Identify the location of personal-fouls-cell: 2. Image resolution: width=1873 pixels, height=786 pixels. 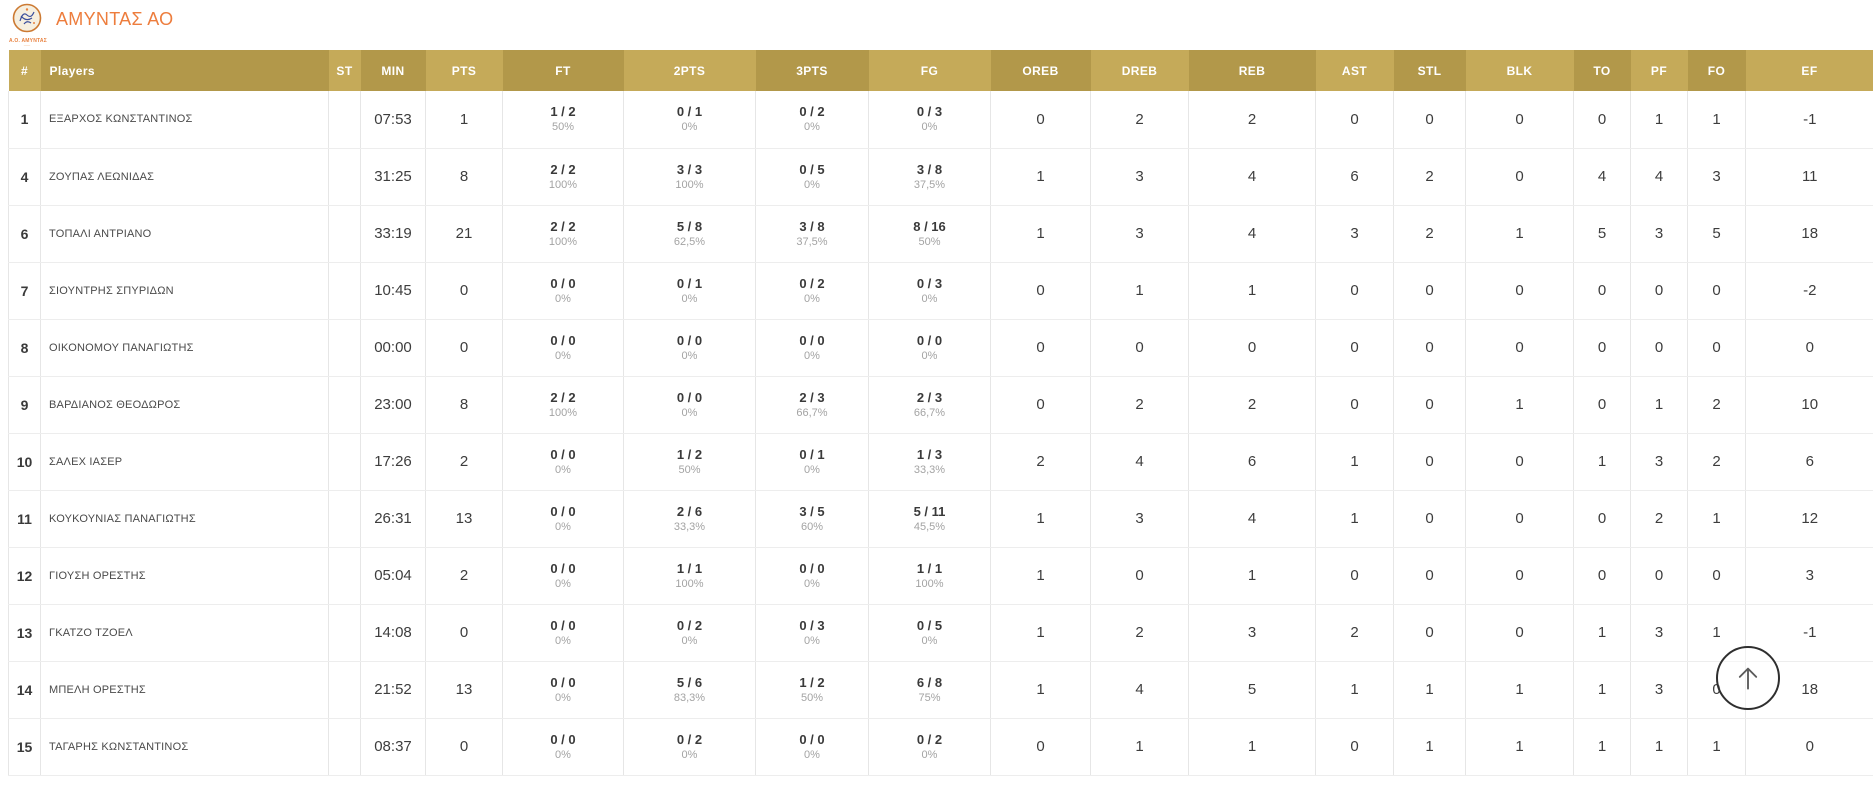
(1659, 519).